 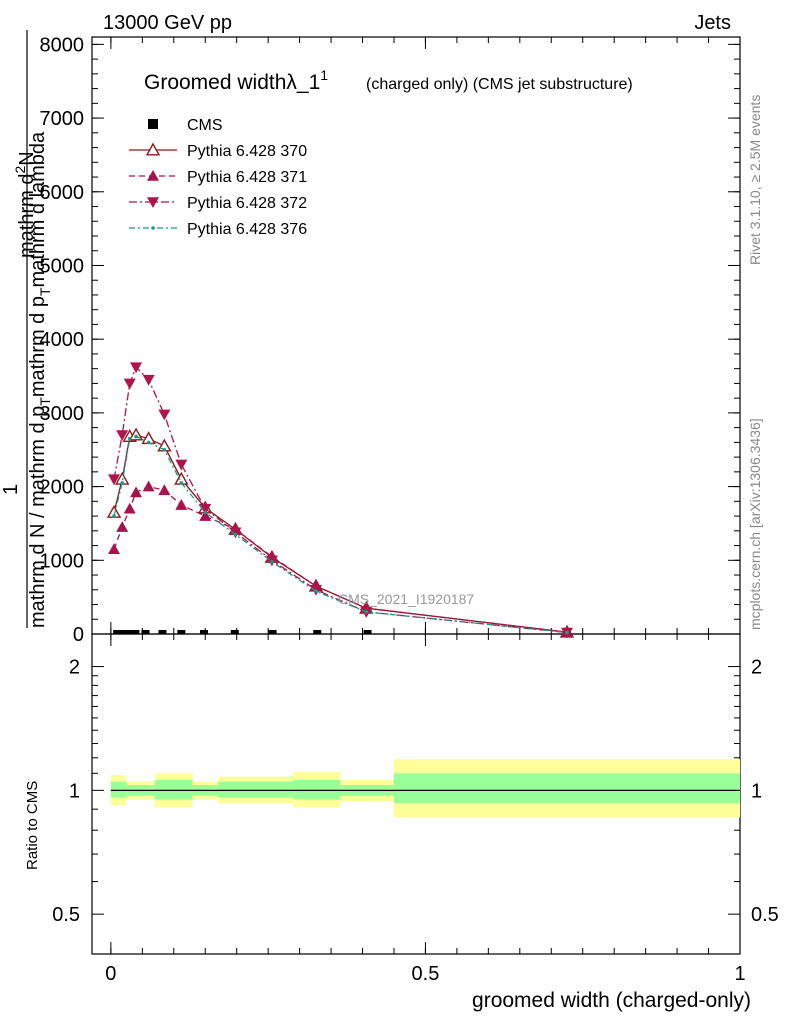 What do you see at coordinates (765, 915) in the screenshot?
I see `ratio-tick-label-right: 0.5` at bounding box center [765, 915].